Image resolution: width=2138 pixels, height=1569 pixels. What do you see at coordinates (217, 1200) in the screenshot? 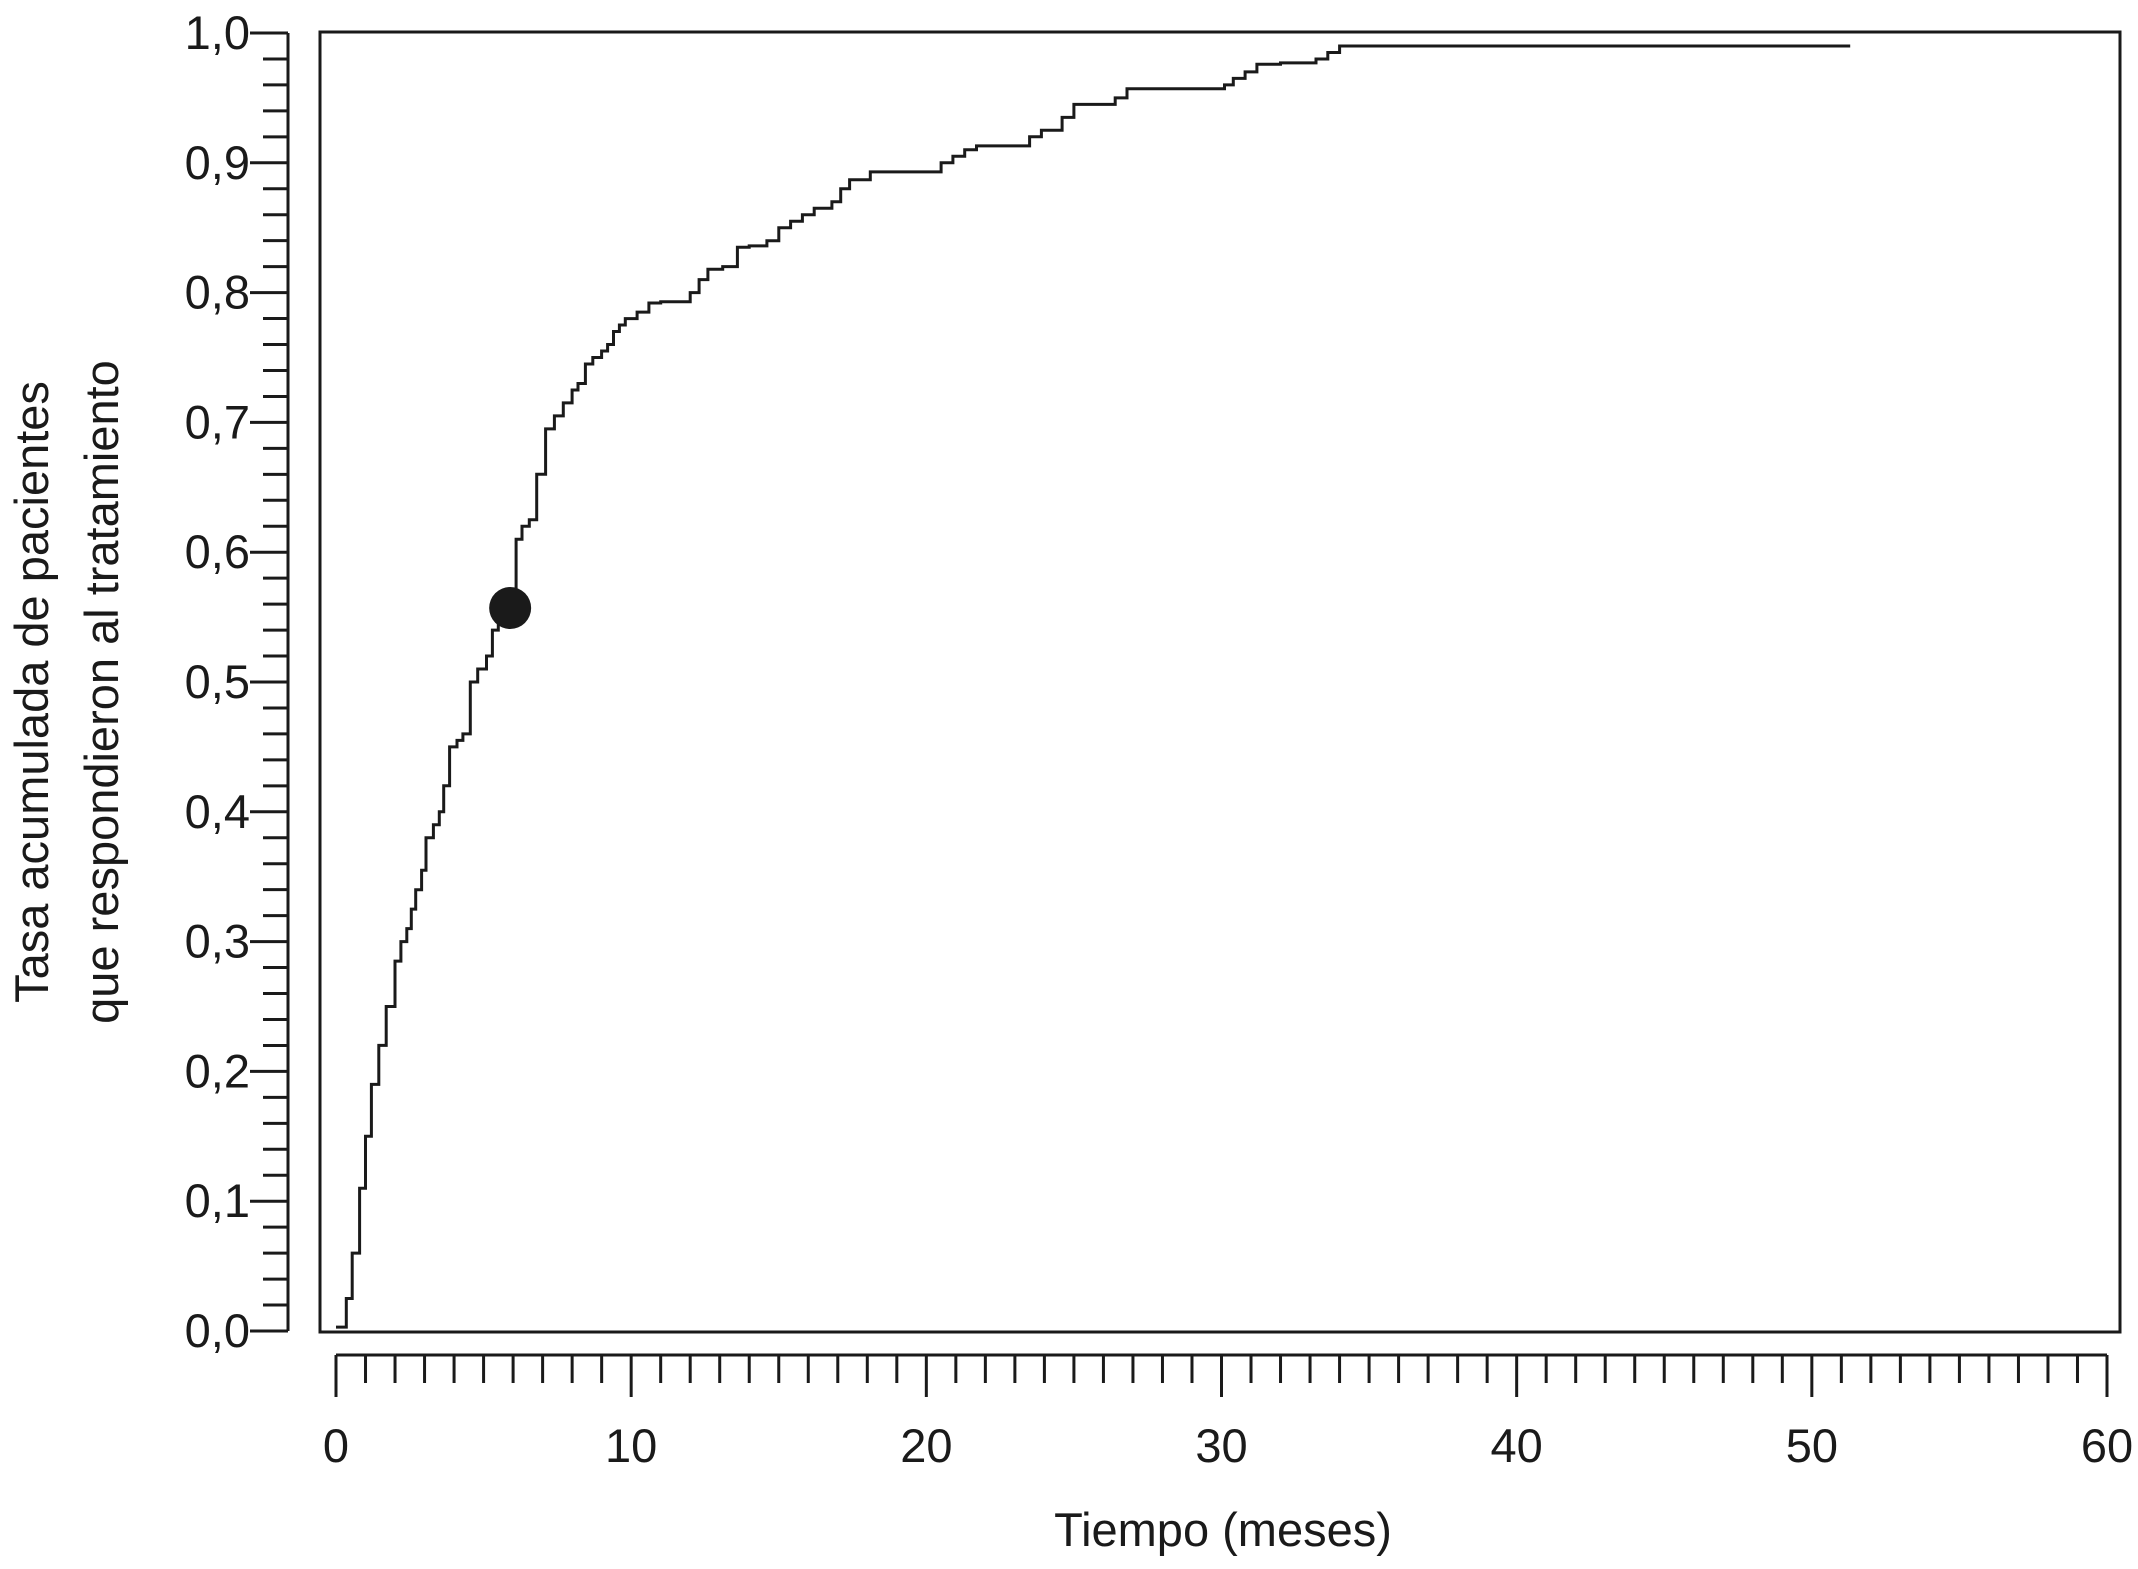
I see `y-tick-label: 0,1` at bounding box center [217, 1200].